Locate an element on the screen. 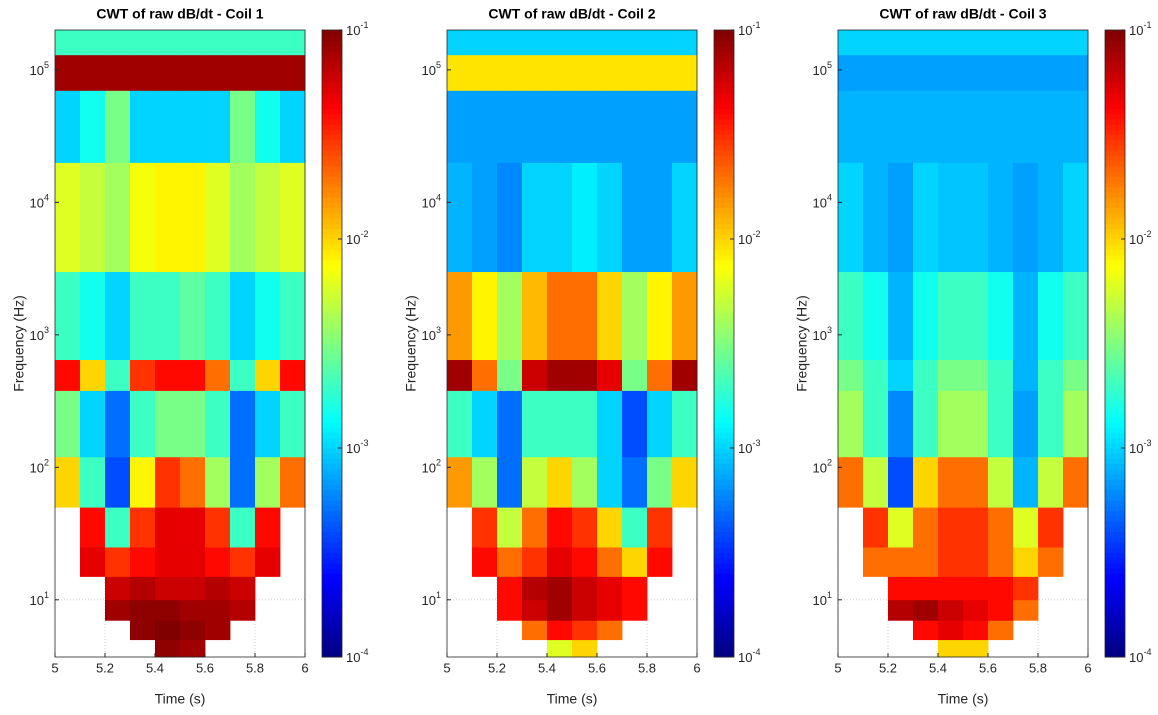 Image resolution: width=1158 pixels, height=715 pixels. x-tick-label: 5 is located at coordinates (54, 667).